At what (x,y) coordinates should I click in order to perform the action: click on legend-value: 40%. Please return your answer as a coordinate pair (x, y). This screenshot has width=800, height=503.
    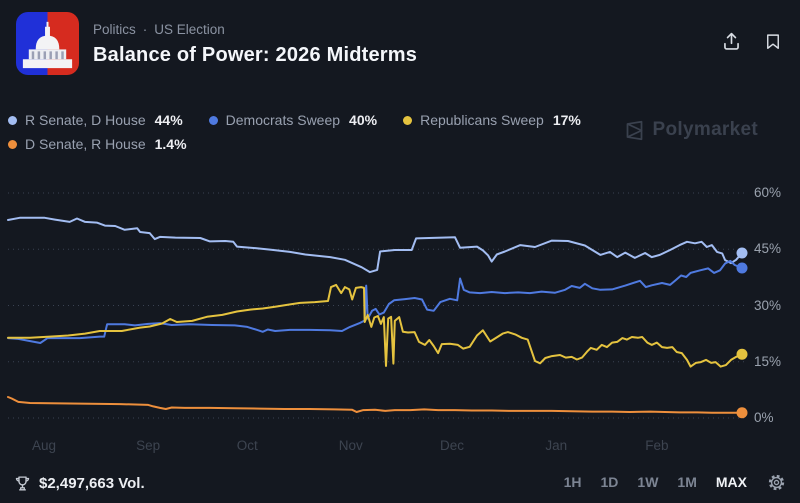
    Looking at the image, I should click on (363, 120).